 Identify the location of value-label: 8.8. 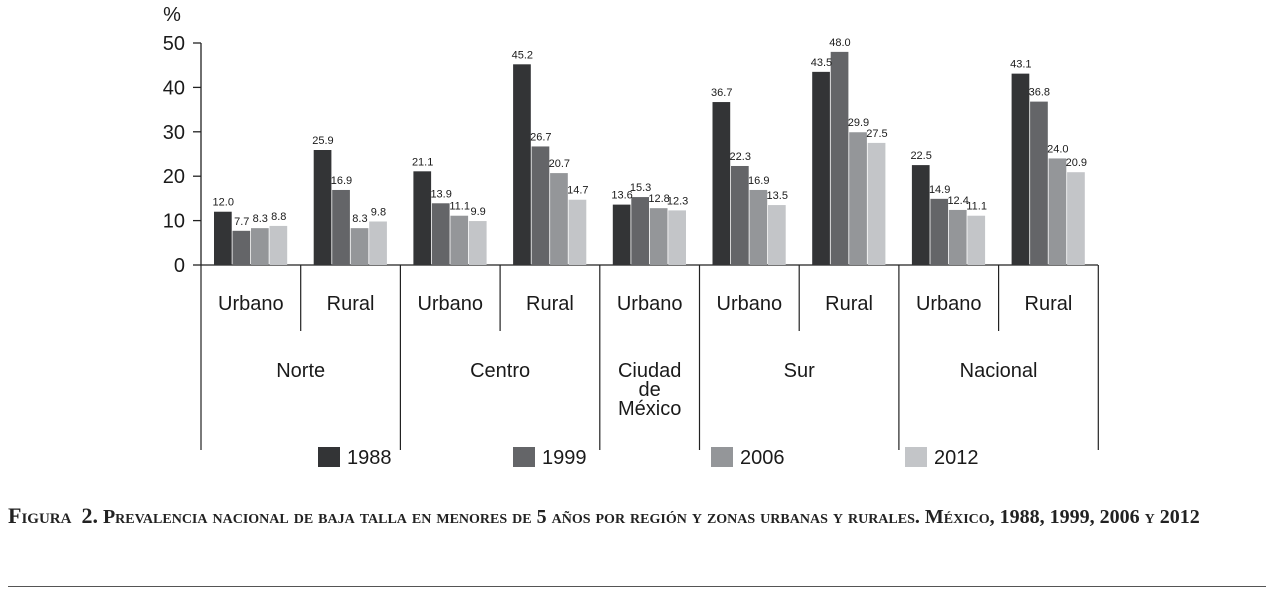
(278, 217).